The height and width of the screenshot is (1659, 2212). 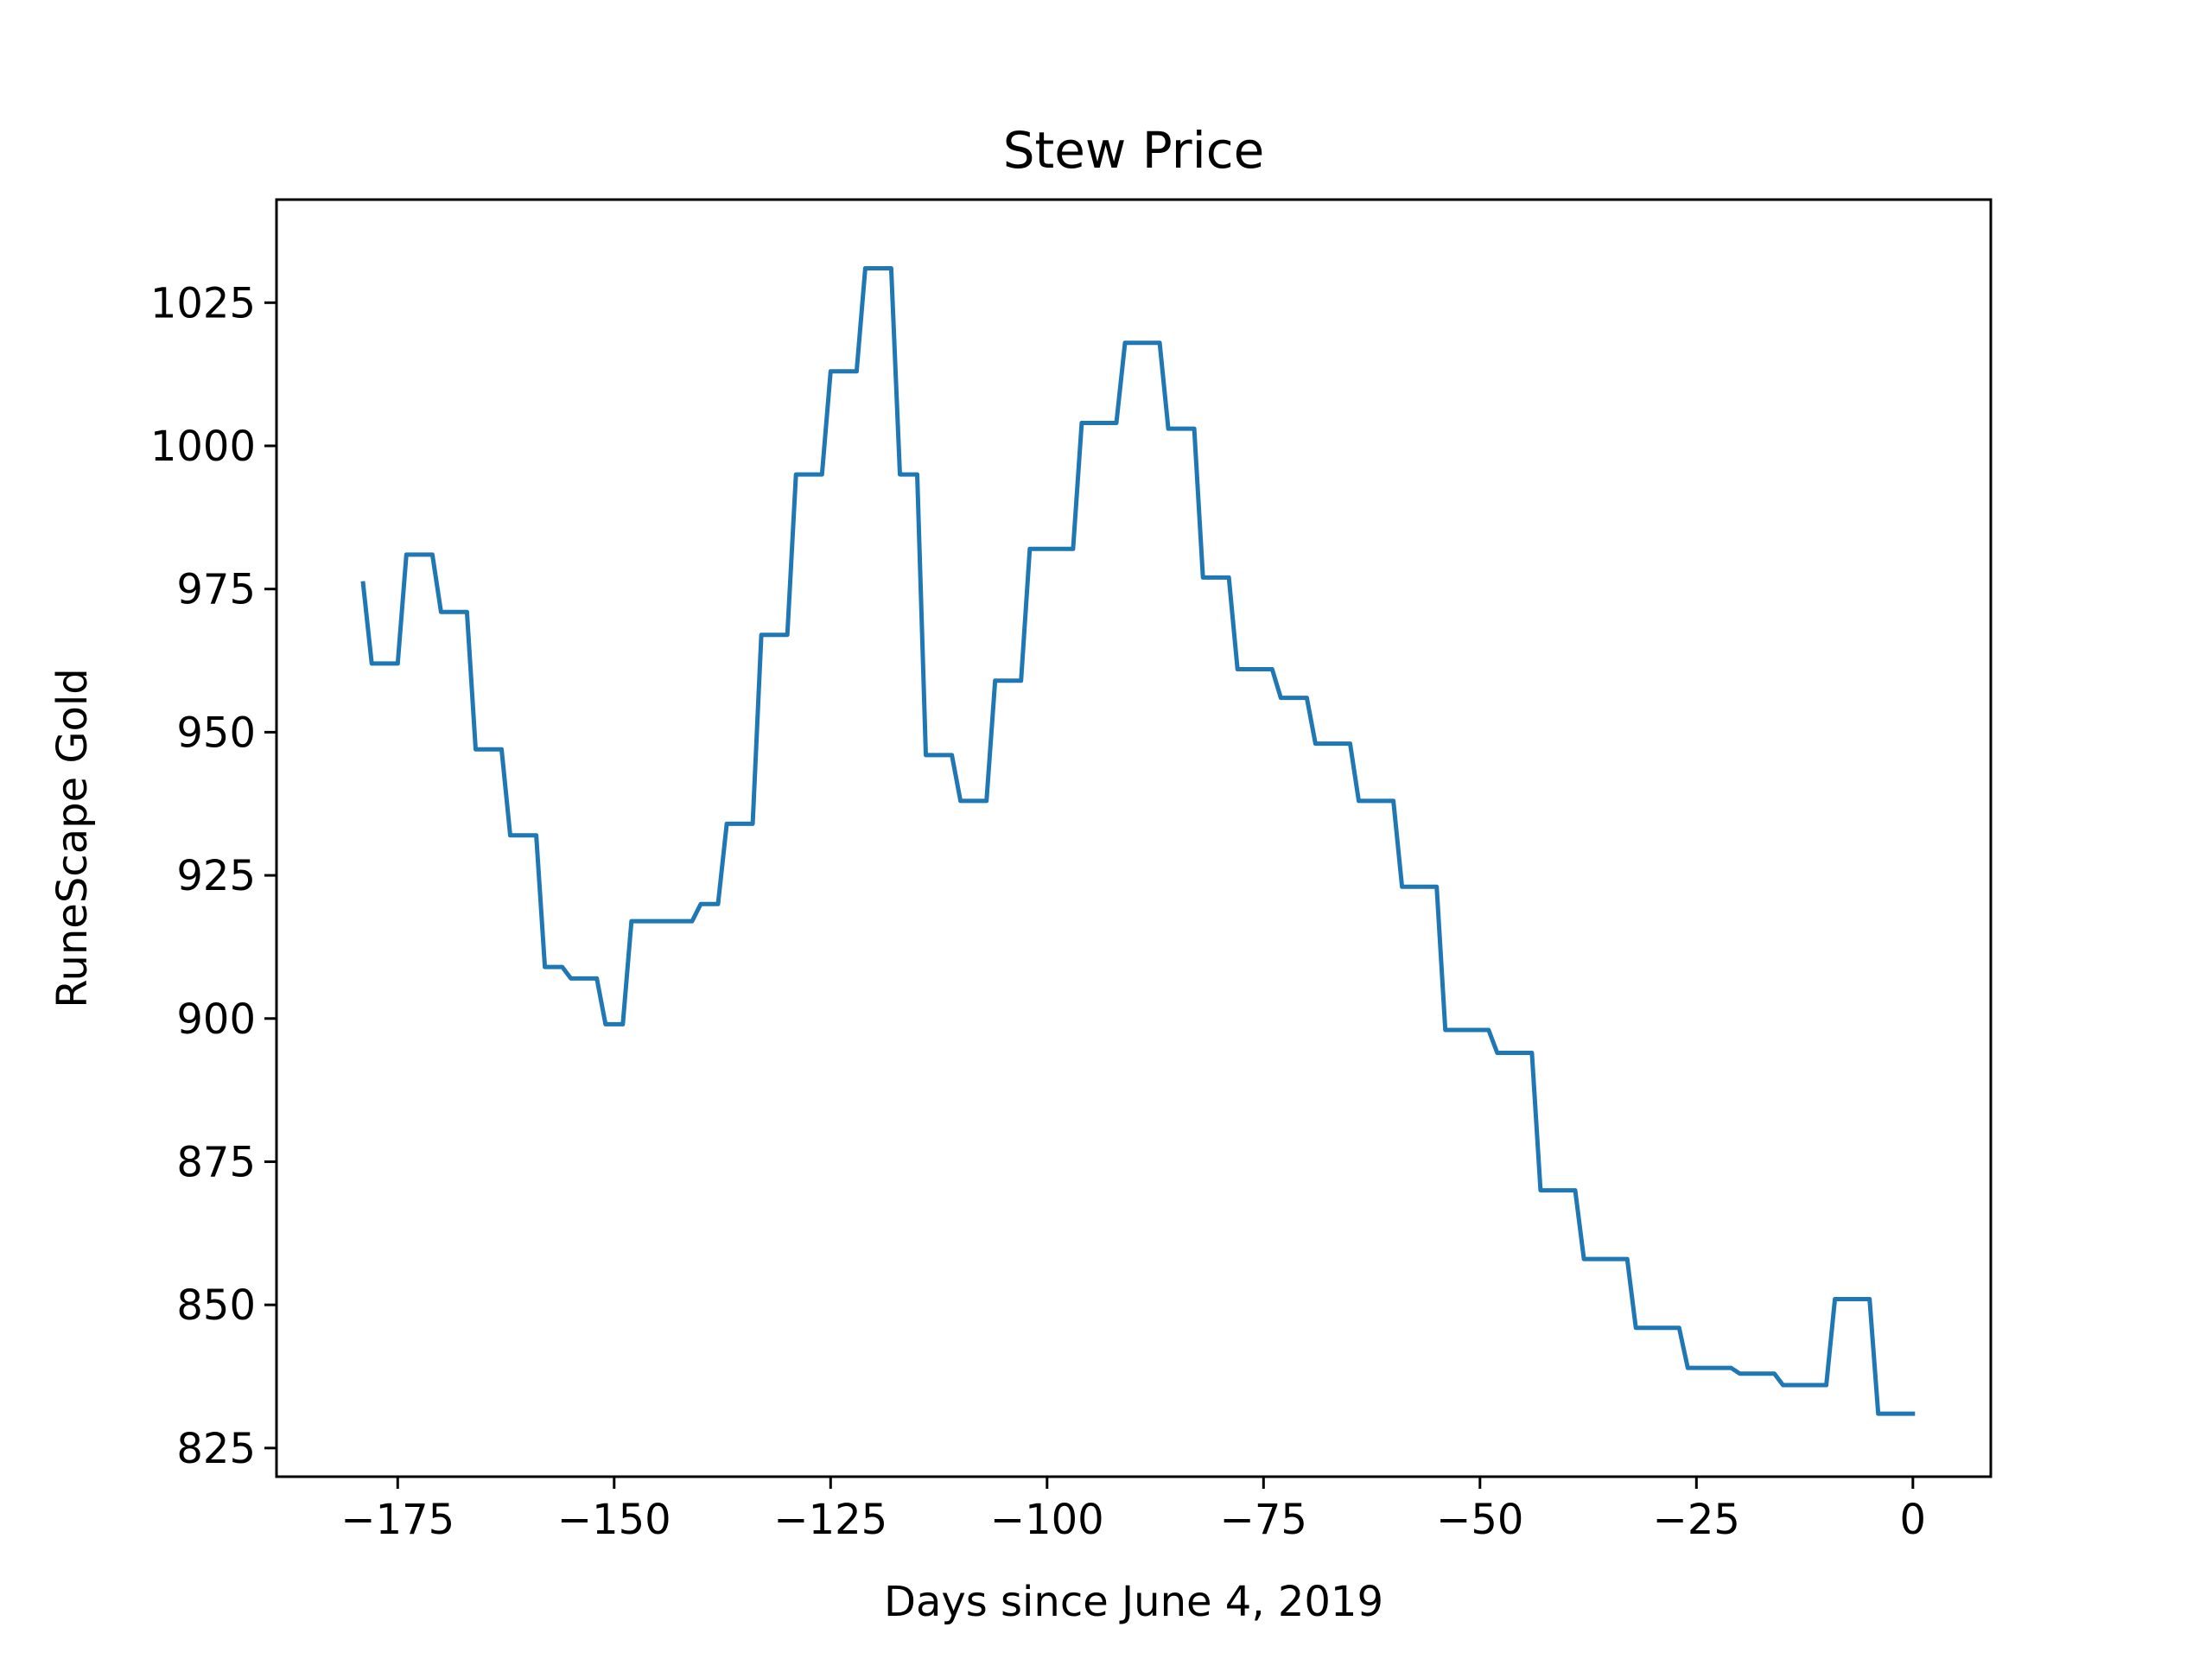 I want to click on x-axis-ticks: −175 −150 −125 −100 −75 −50 −25 0, so click(x=1133, y=1510).